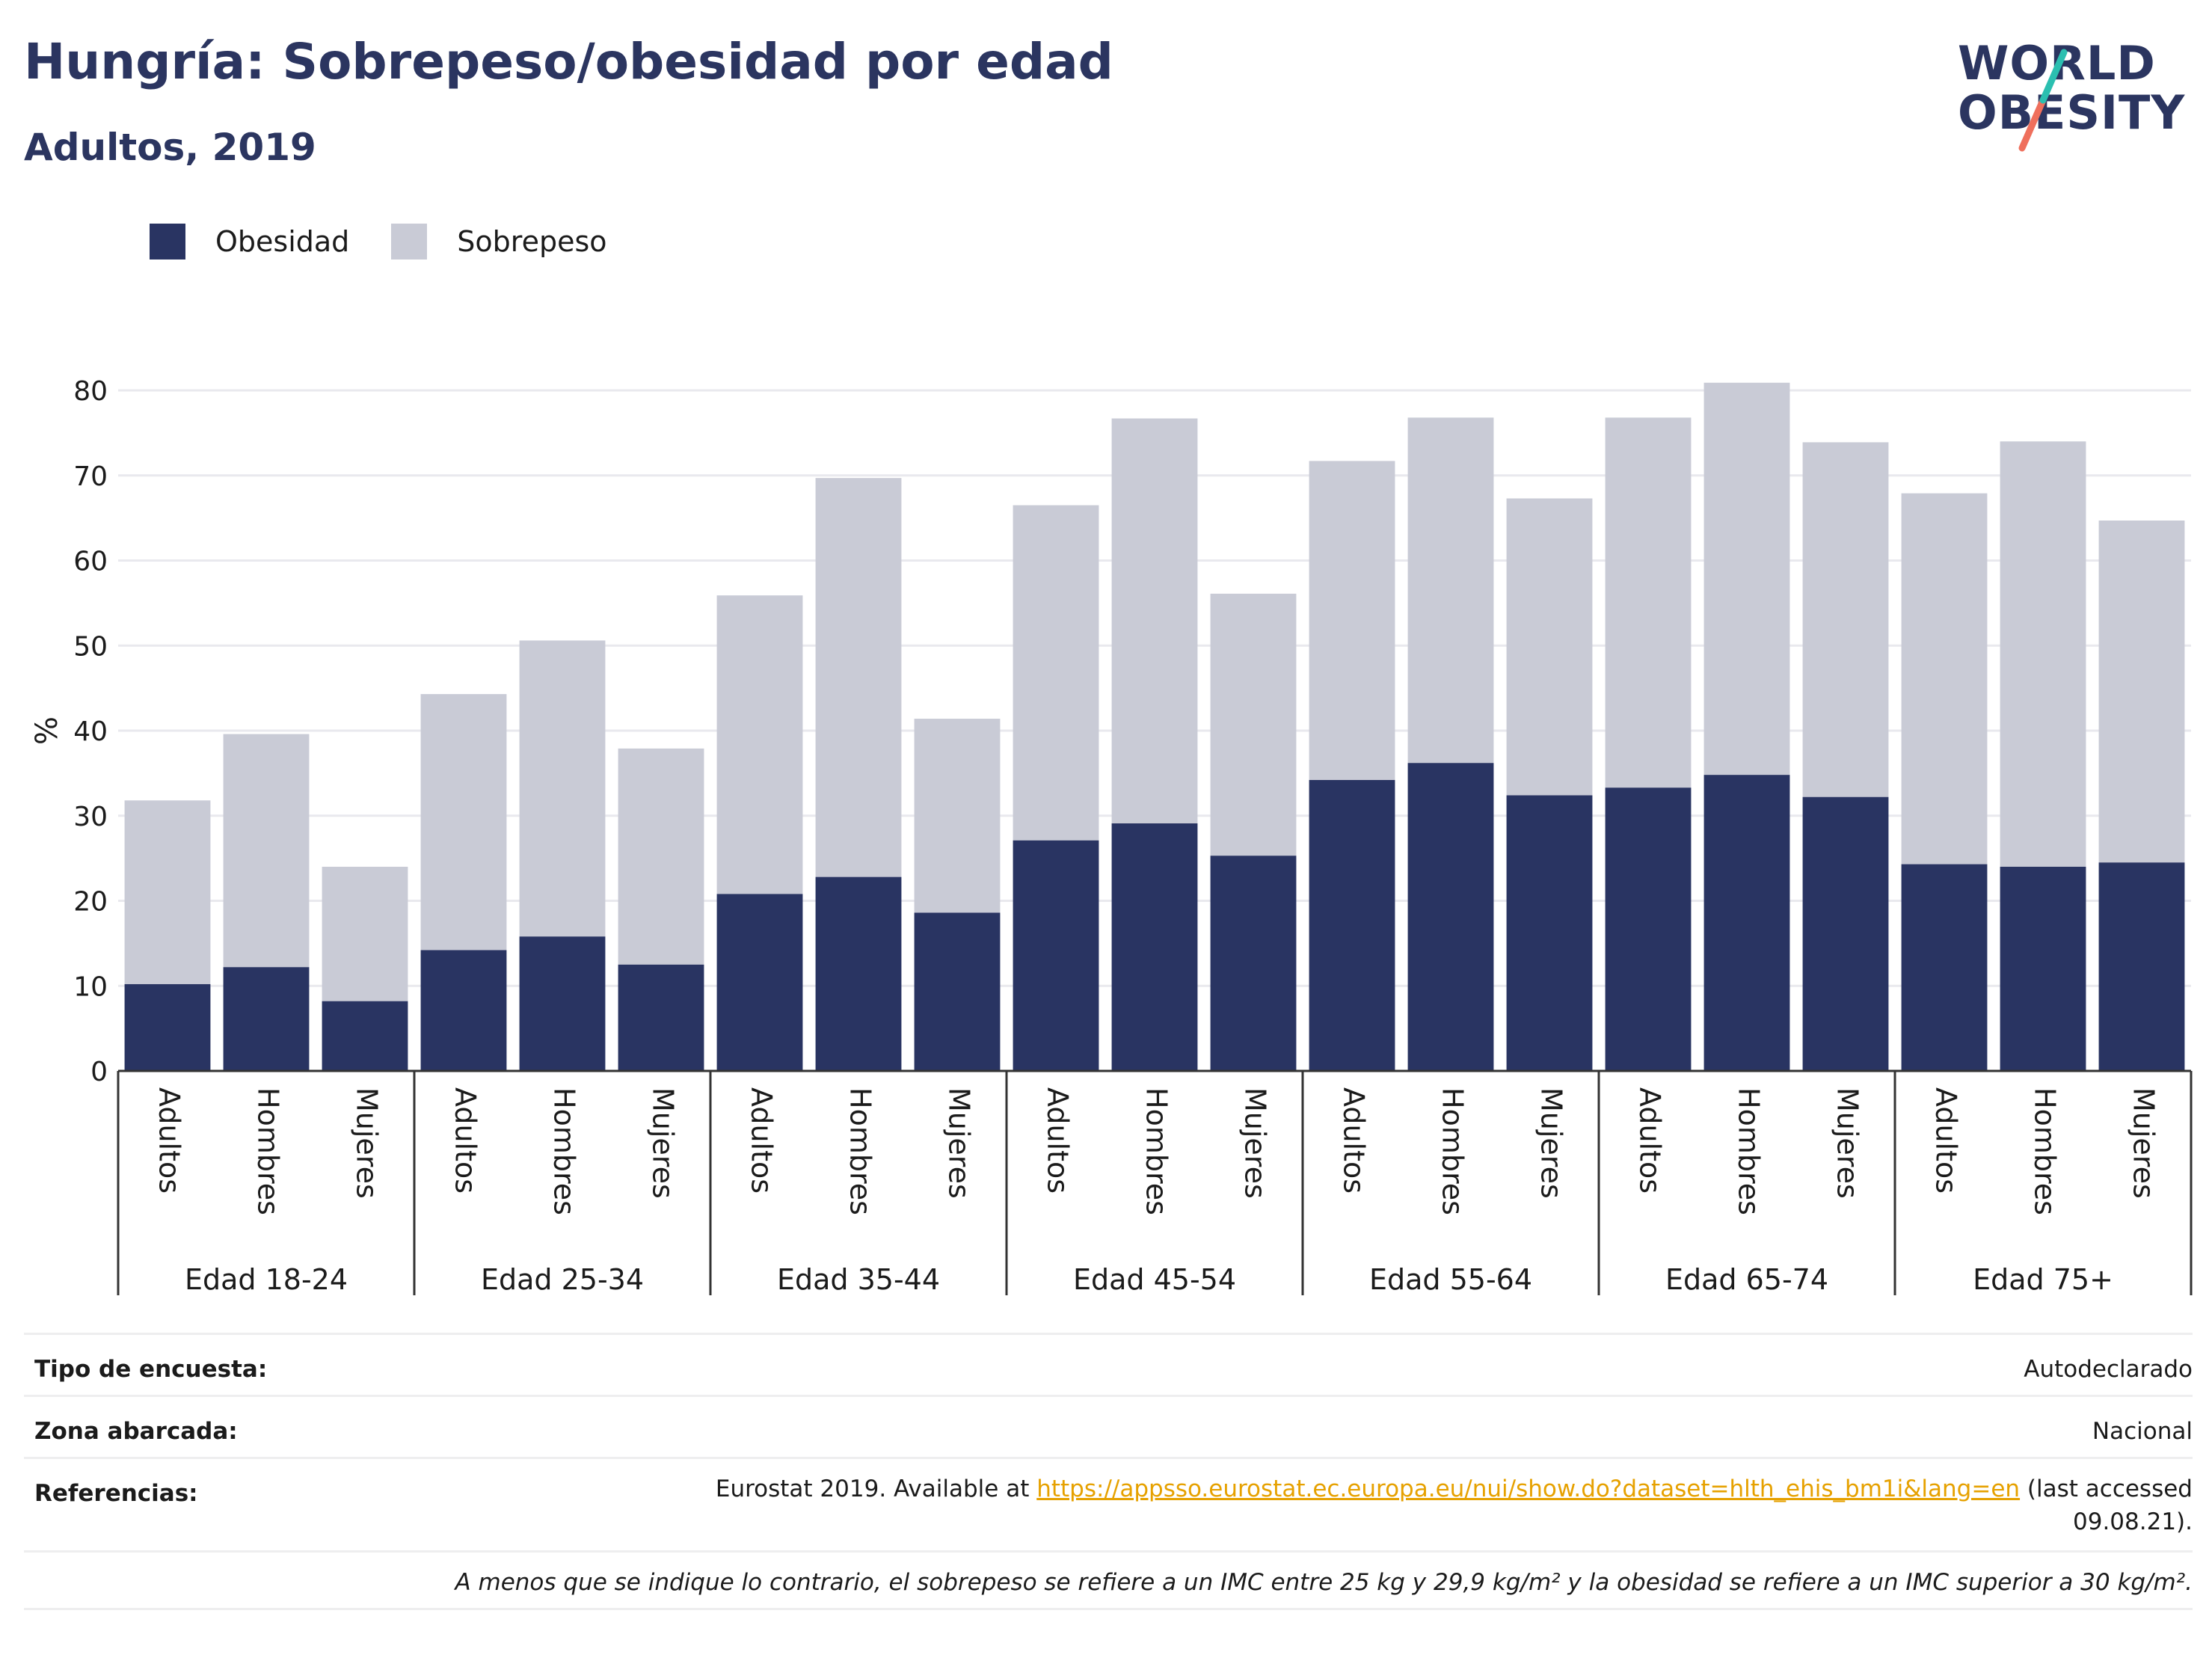 This screenshot has width=2212, height=1655. I want to click on references-date: 09.08.21)., so click(2133, 1521).